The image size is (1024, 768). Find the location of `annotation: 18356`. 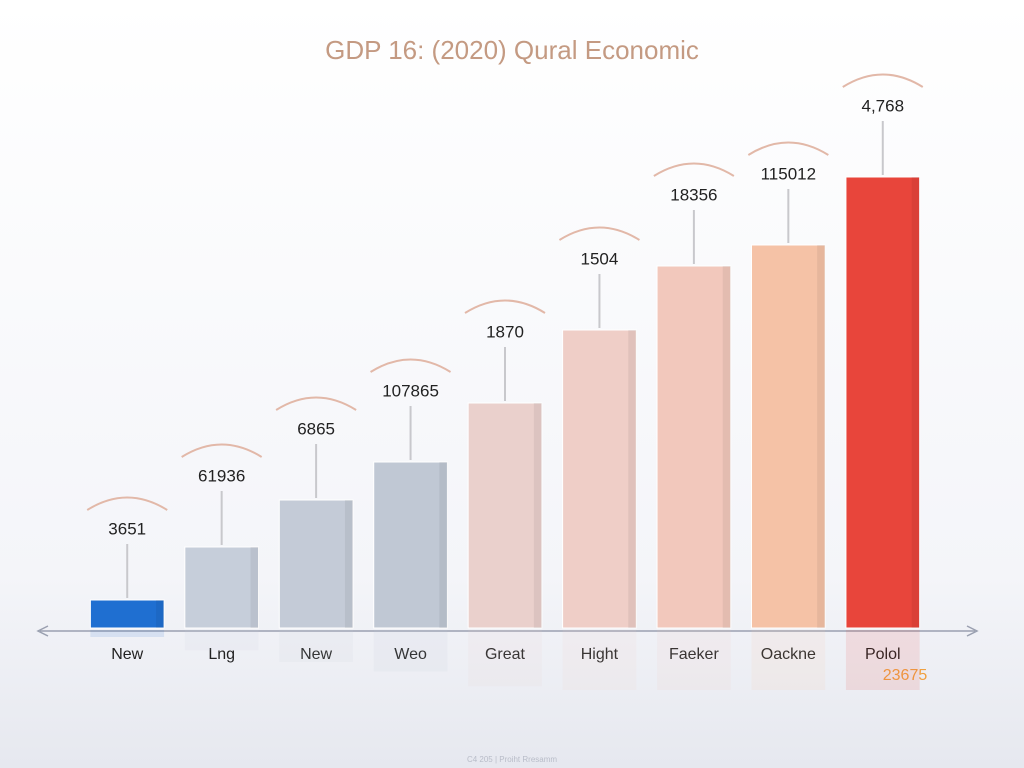

annotation: 18356 is located at coordinates (693, 194).